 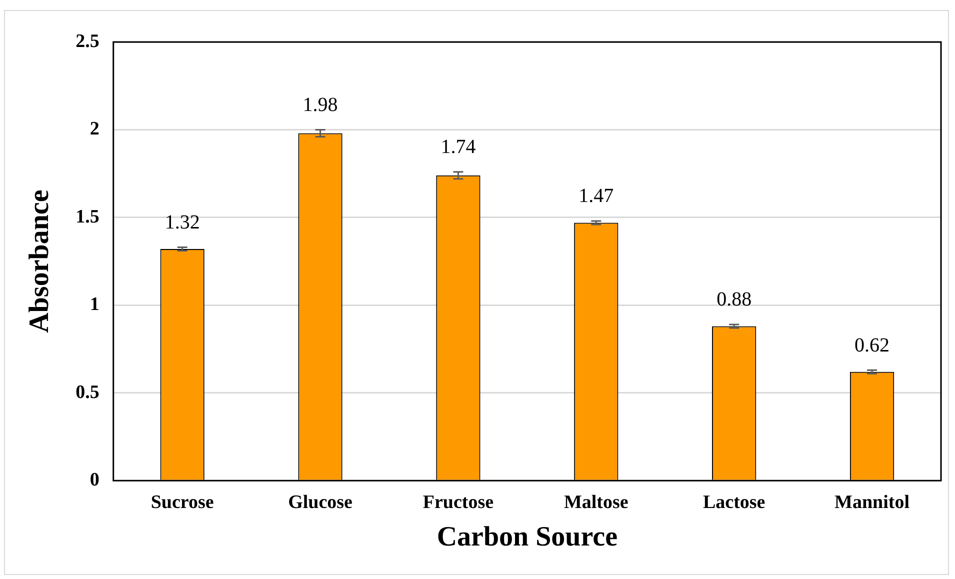 What do you see at coordinates (596, 502) in the screenshot?
I see `x-tick-label: Maltose` at bounding box center [596, 502].